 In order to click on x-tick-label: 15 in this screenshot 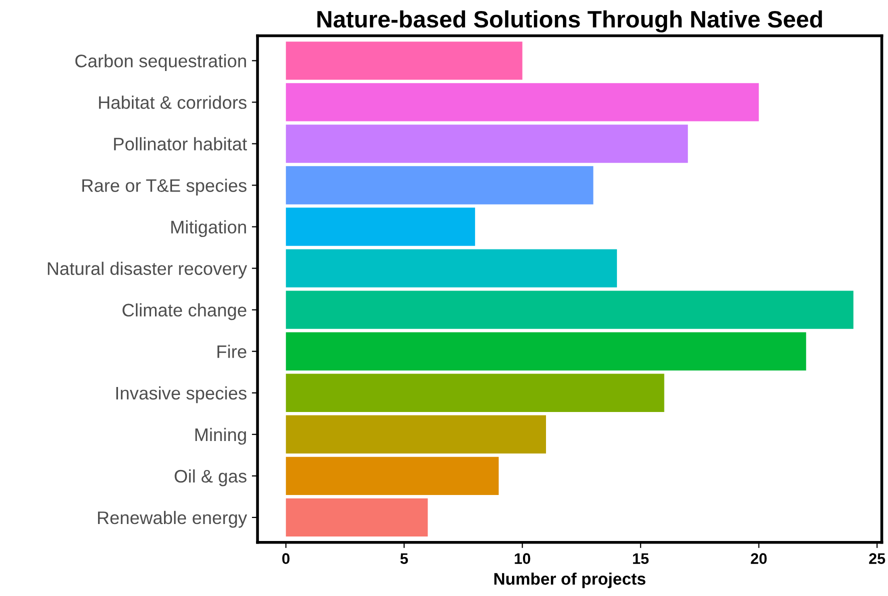, I will do `click(641, 558)`.